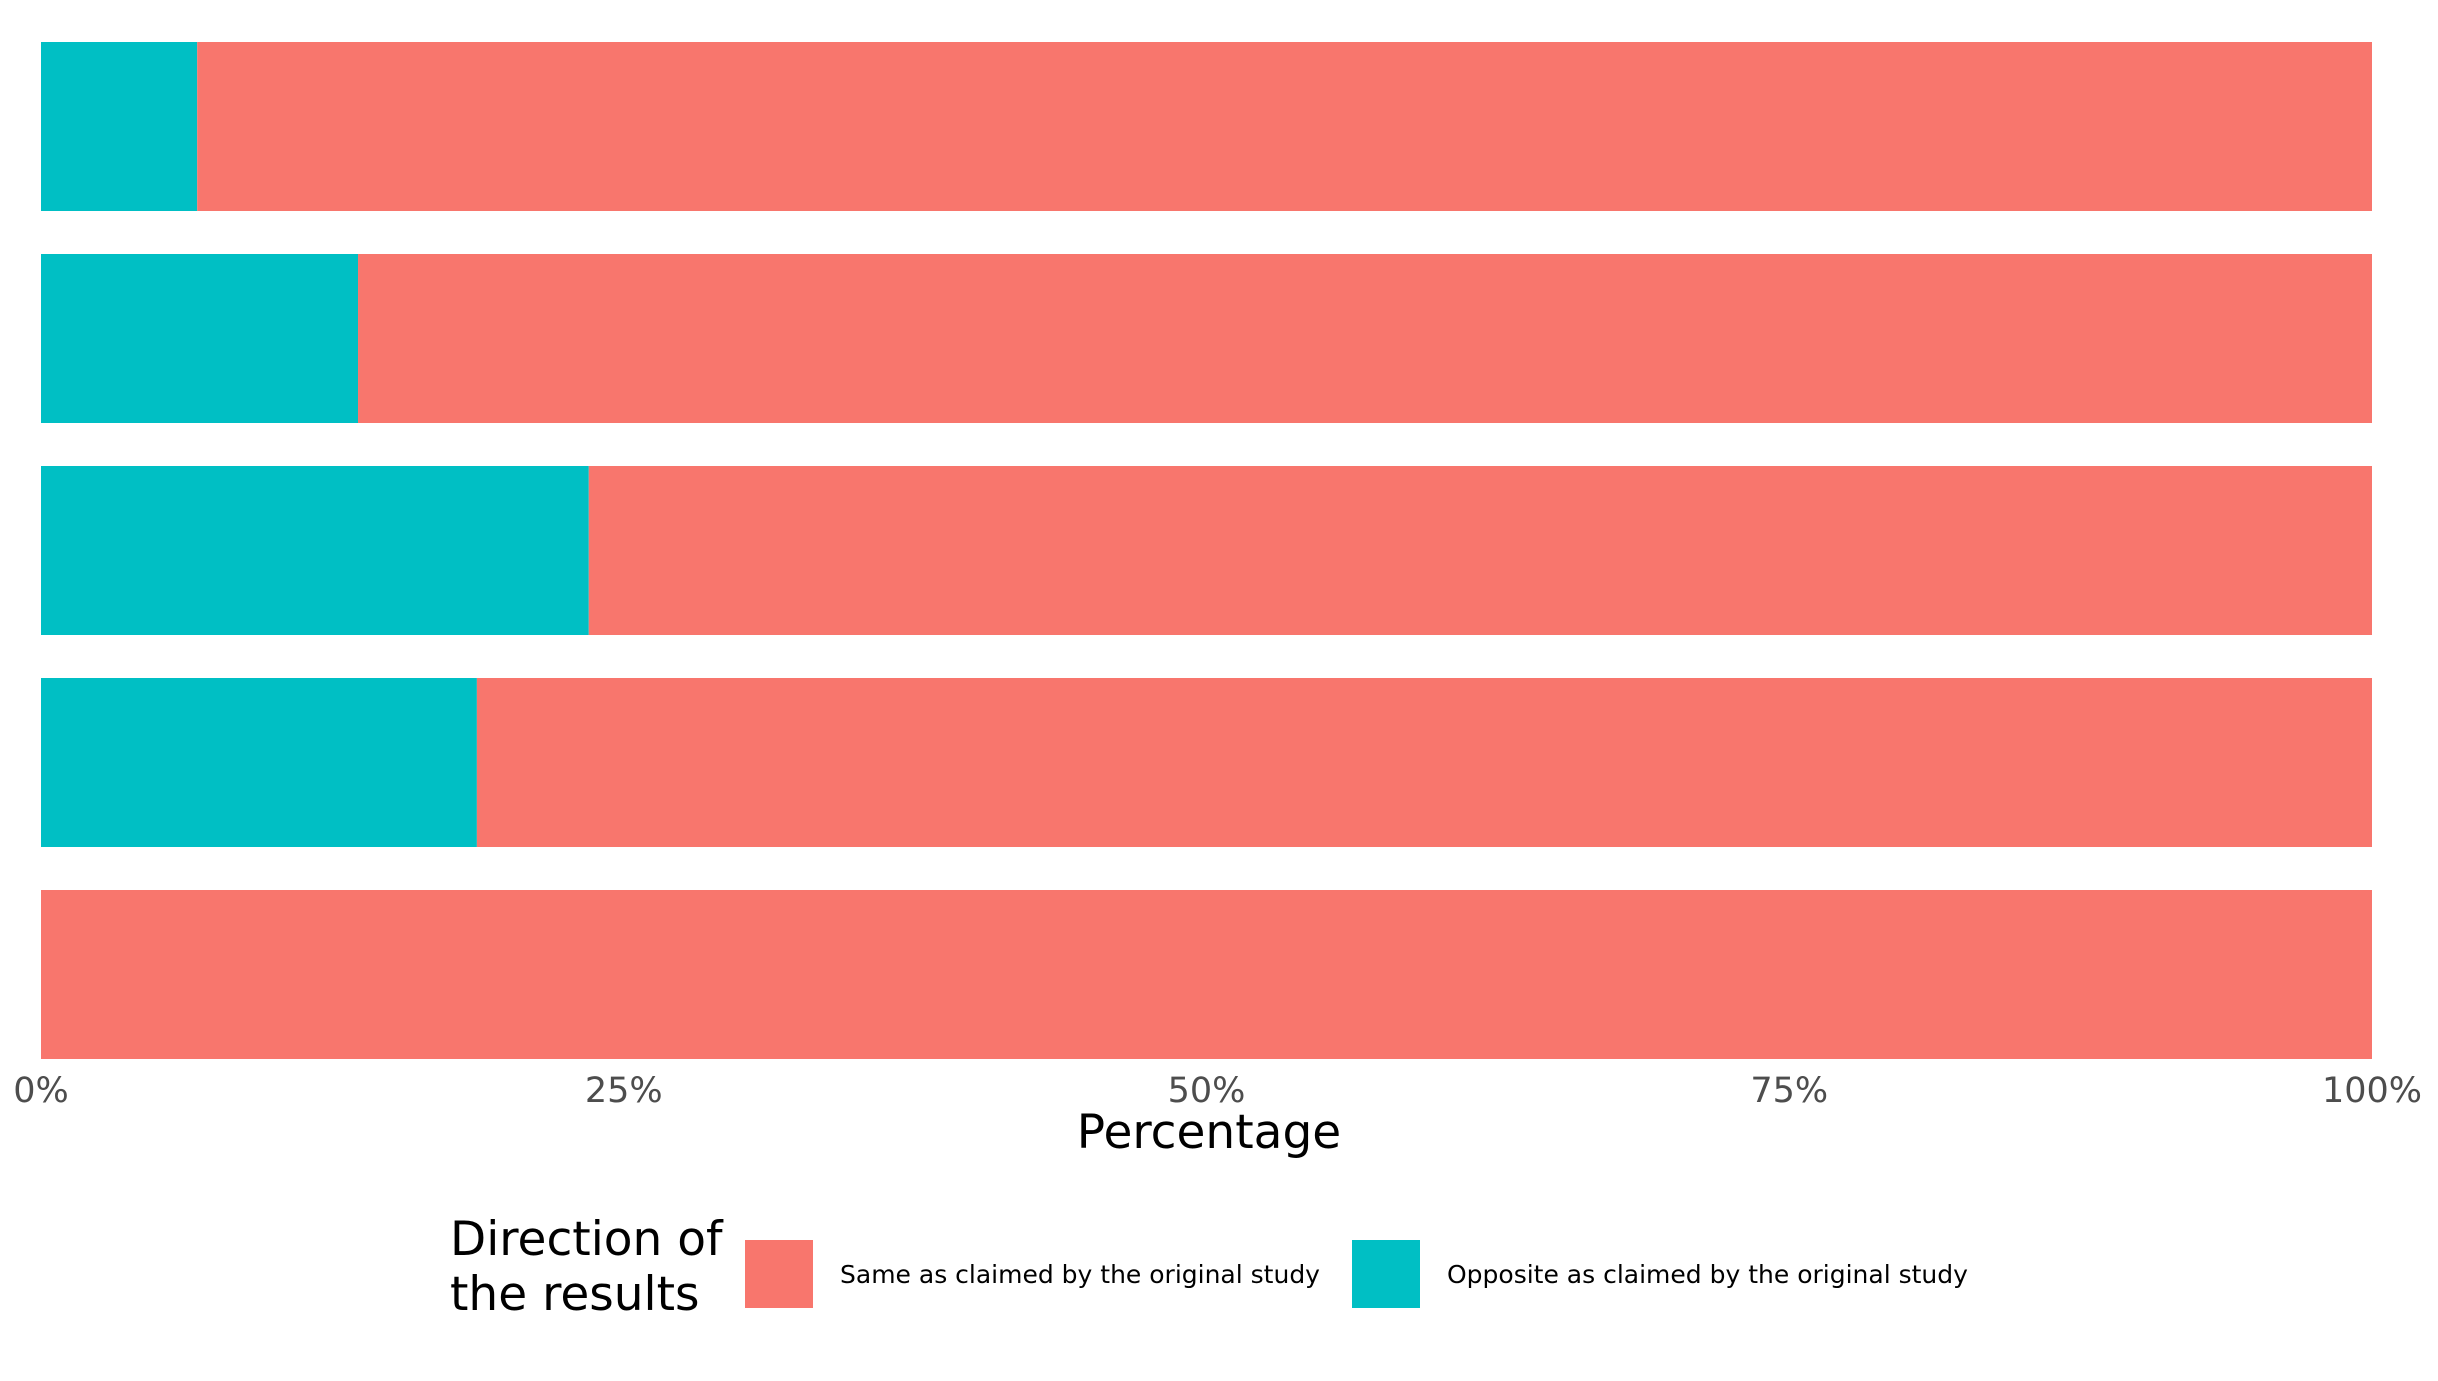 The height and width of the screenshot is (1381, 2438). What do you see at coordinates (315, 550) in the screenshot?
I see `bar-segment-row3-series1` at bounding box center [315, 550].